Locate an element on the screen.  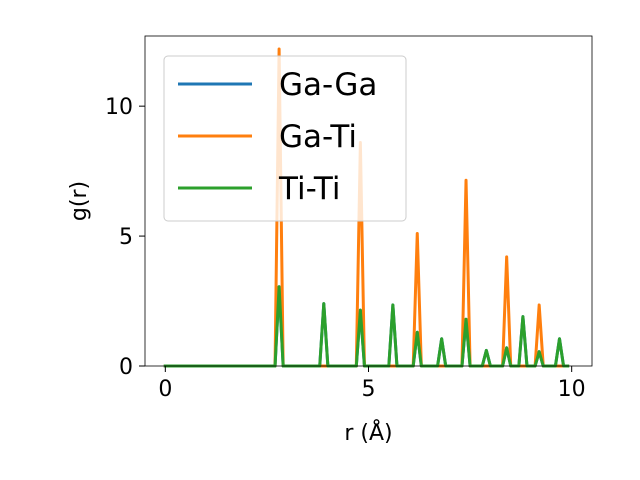
y-tick-label: 0 is located at coordinates (126, 367).